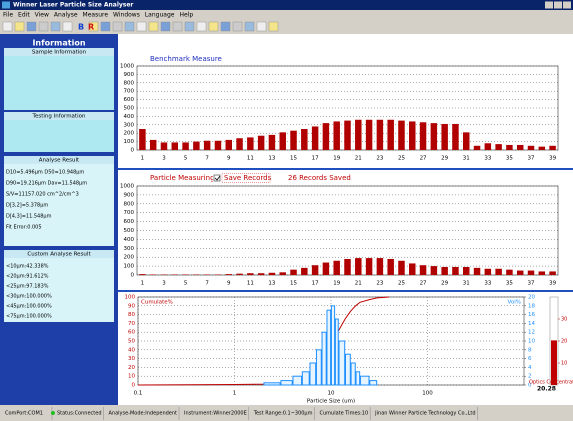 The width and height of the screenshot is (573, 421). What do you see at coordinates (52, 413) in the screenshot?
I see `status-led` at bounding box center [52, 413].